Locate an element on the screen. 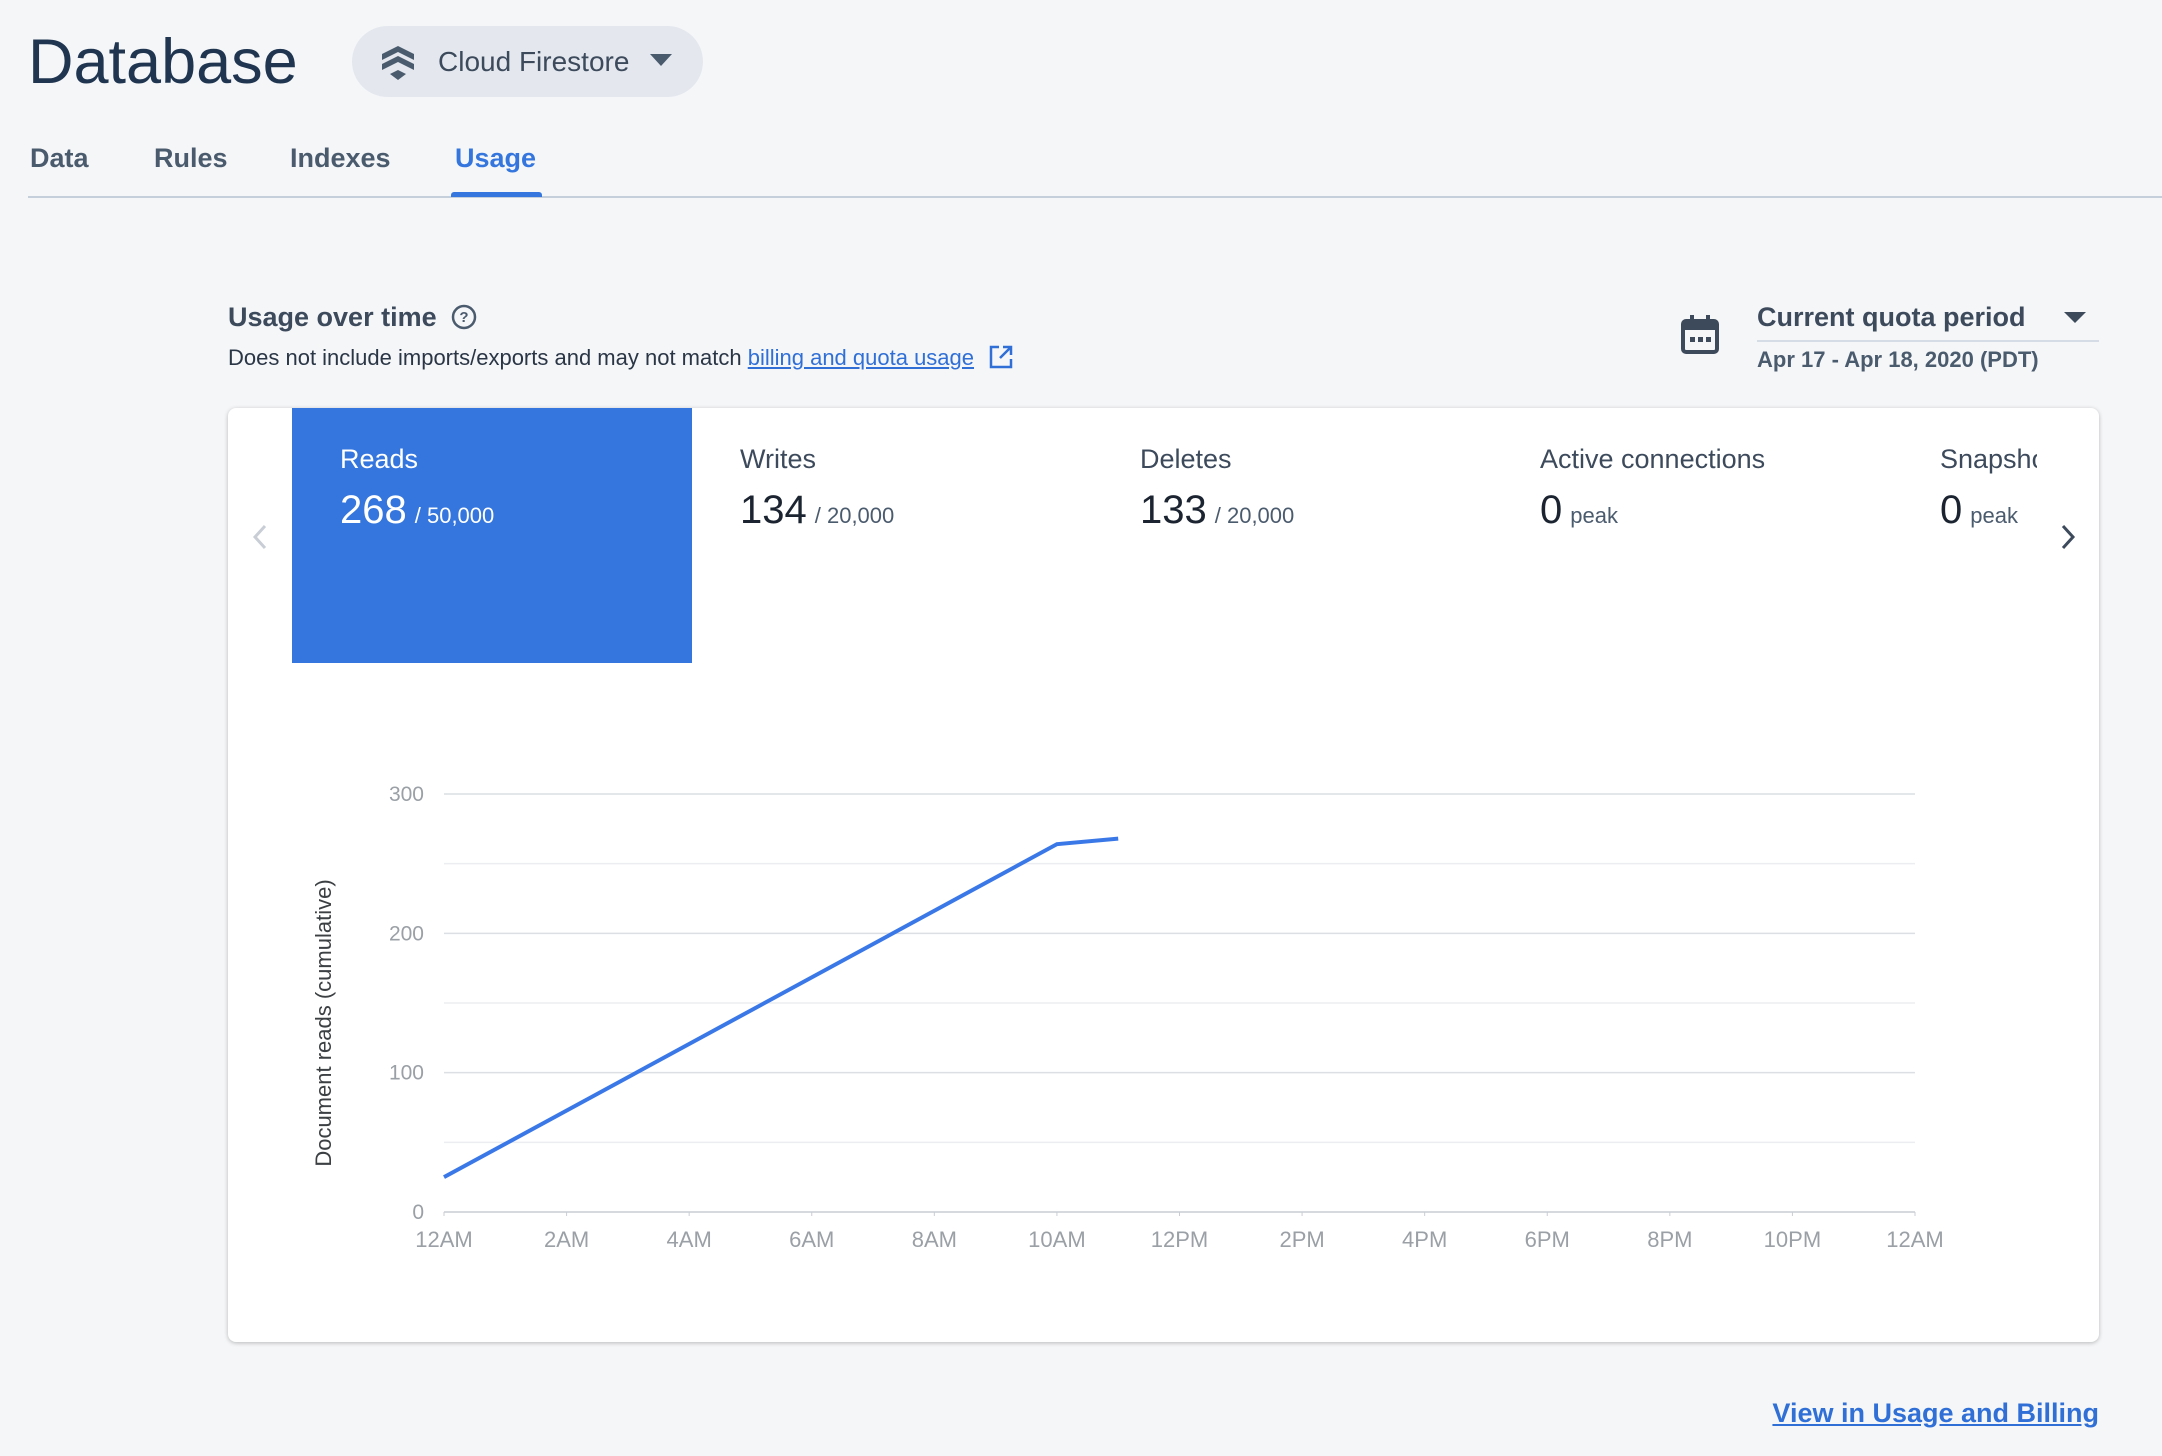  period-underline is located at coordinates (1928, 341).